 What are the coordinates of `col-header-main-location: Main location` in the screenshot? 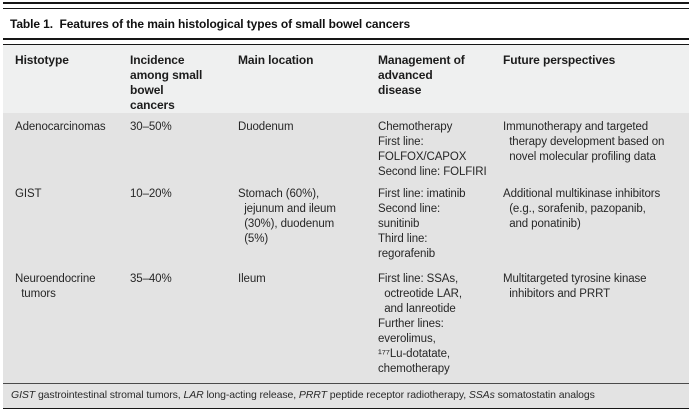 It's located at (276, 60).